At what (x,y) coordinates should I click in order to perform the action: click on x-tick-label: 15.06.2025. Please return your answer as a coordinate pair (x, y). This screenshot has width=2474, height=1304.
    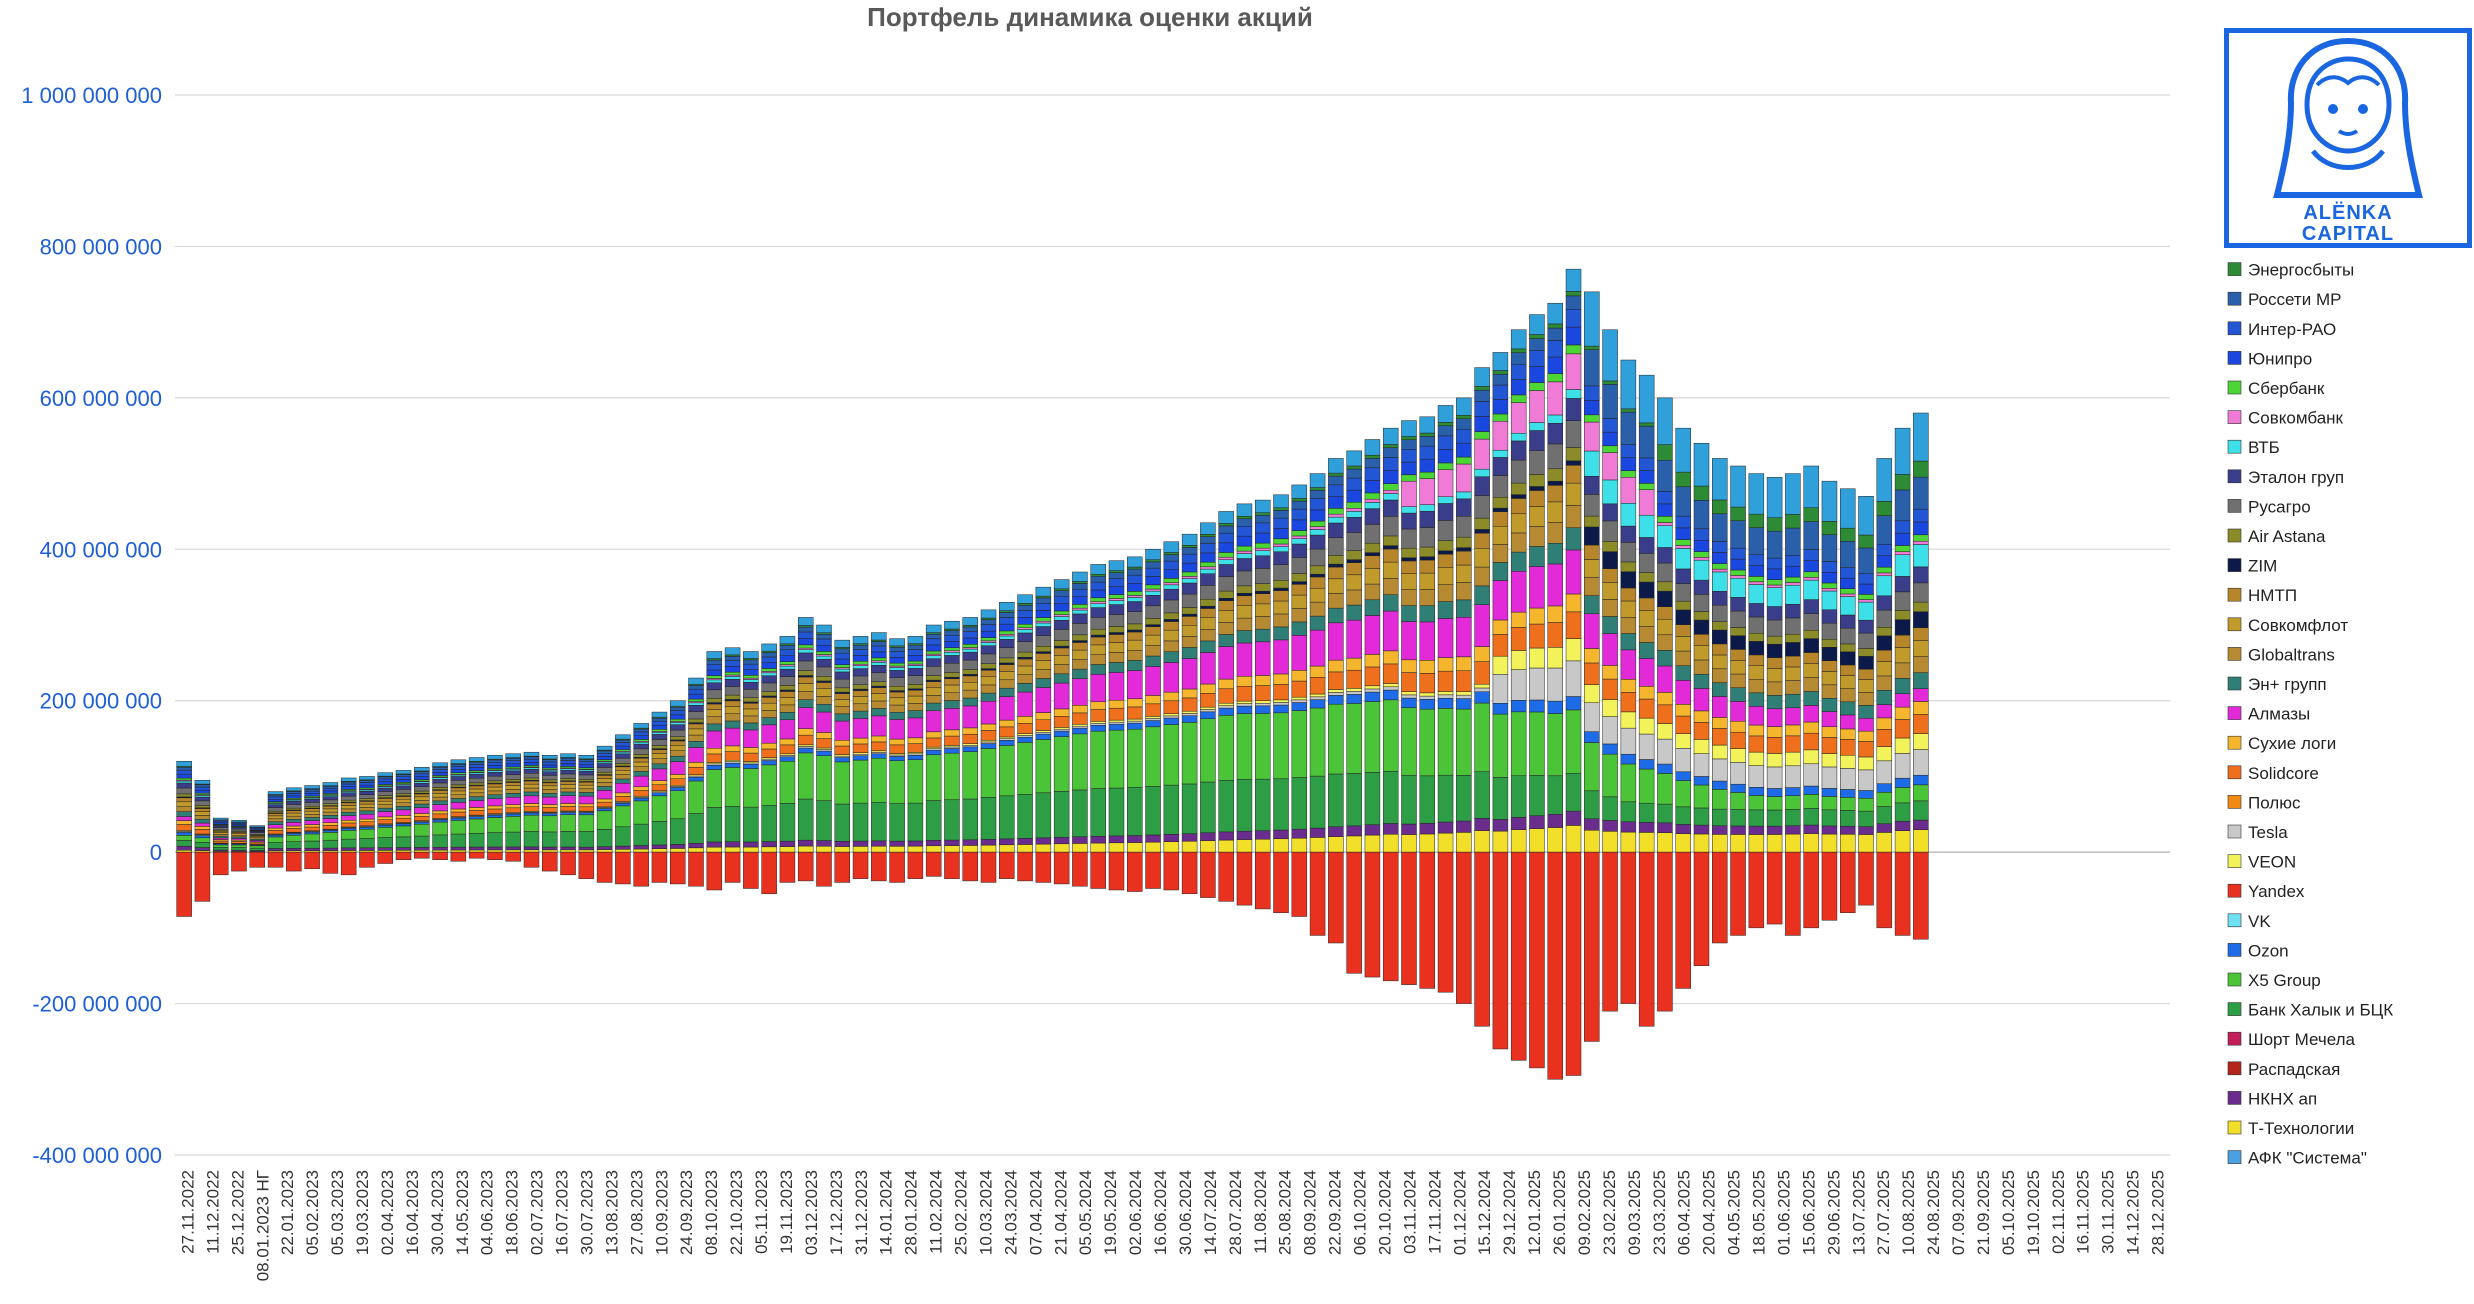
    Looking at the image, I should click on (1808, 1212).